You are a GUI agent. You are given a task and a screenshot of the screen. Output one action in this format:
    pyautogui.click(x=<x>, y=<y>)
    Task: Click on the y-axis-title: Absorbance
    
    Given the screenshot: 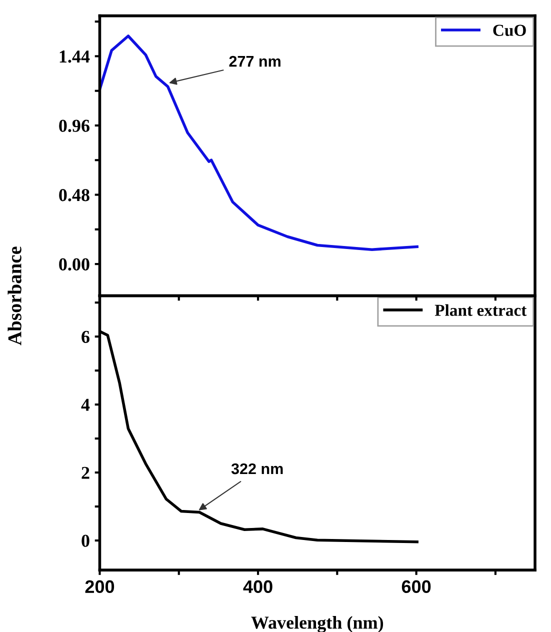 What is the action you would take?
    pyautogui.click(x=15, y=296)
    